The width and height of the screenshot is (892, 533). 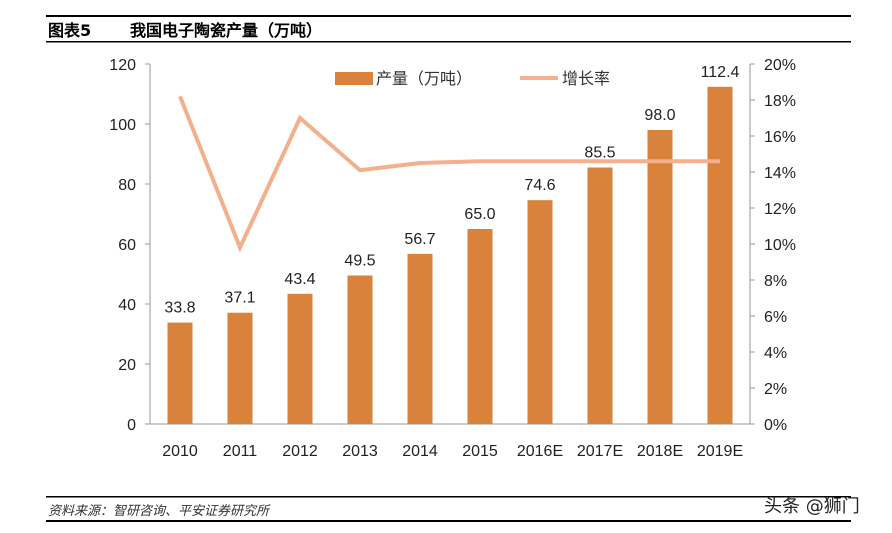 I want to click on figure-number: 图表5, so click(x=69, y=30).